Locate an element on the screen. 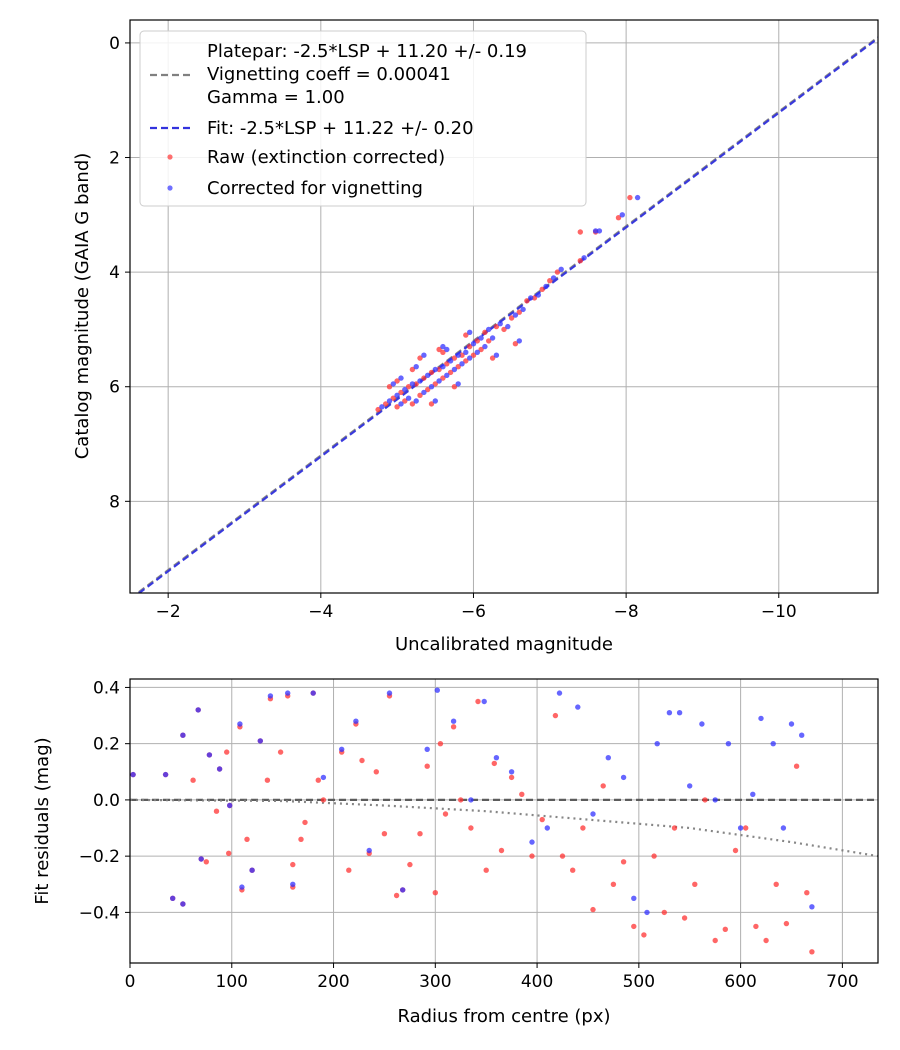 This screenshot has width=900, height=1050. top-scatter-points is located at coordinates (508, 303).